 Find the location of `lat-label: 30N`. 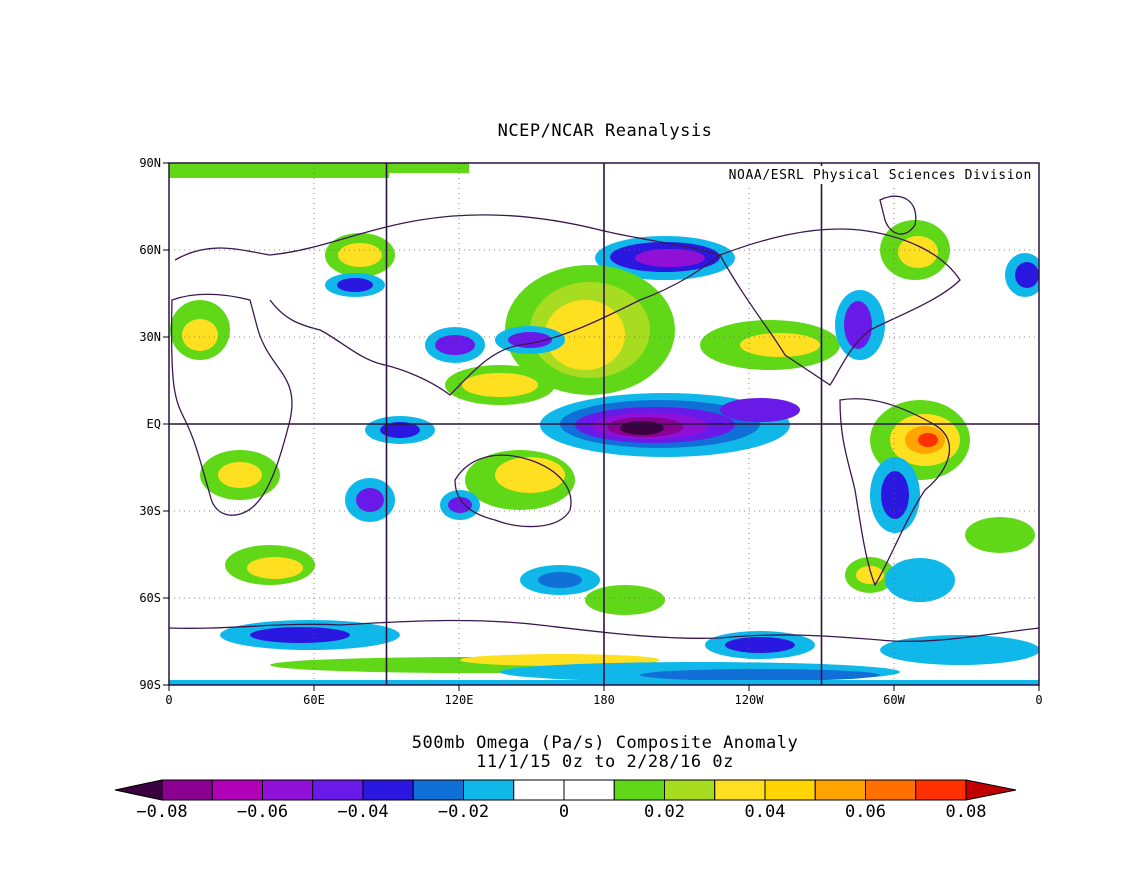

lat-label: 30N is located at coordinates (150, 337).